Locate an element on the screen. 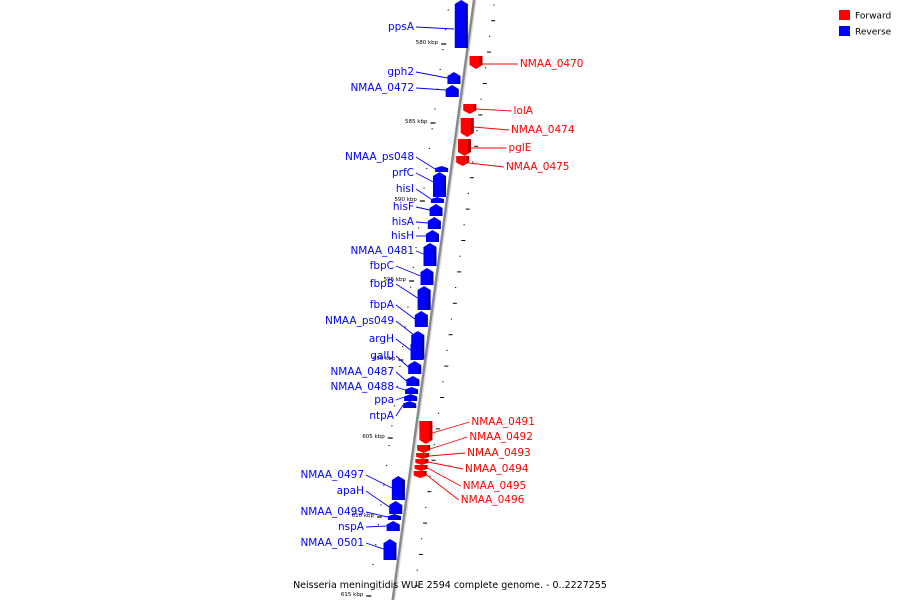 The height and width of the screenshot is (600, 900). gene-reverse-nmaa-0501-leader is located at coordinates (374, 546).